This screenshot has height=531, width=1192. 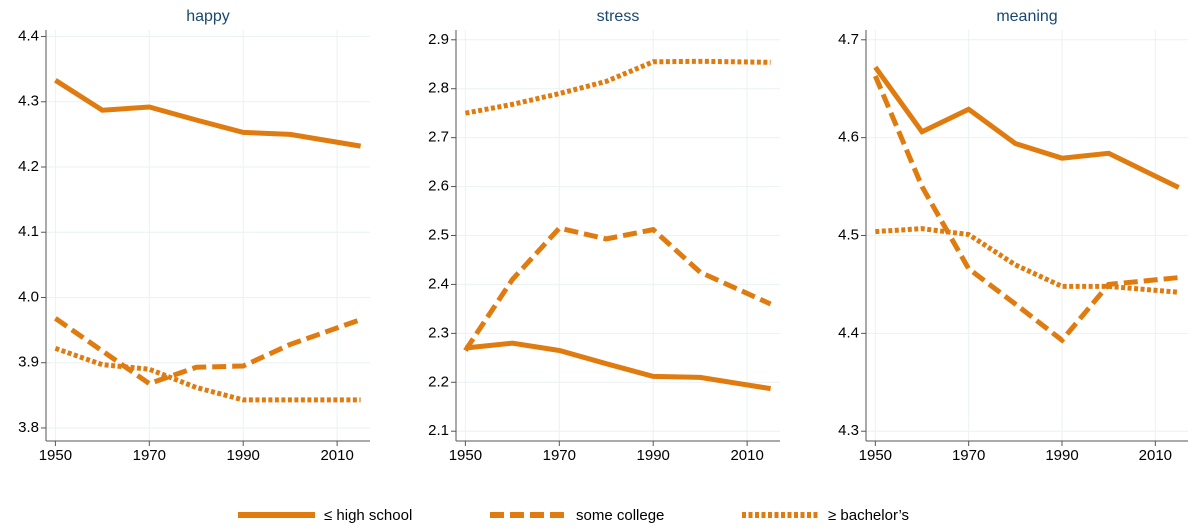 What do you see at coordinates (28, 427) in the screenshot?
I see `y-tick-label: 3.8` at bounding box center [28, 427].